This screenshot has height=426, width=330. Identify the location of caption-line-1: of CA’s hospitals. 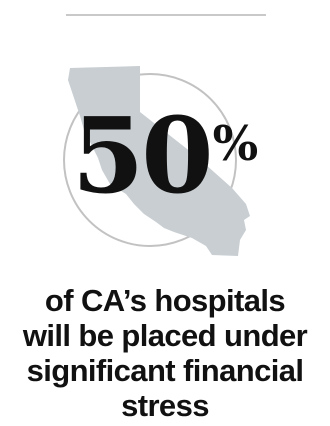
(165, 300).